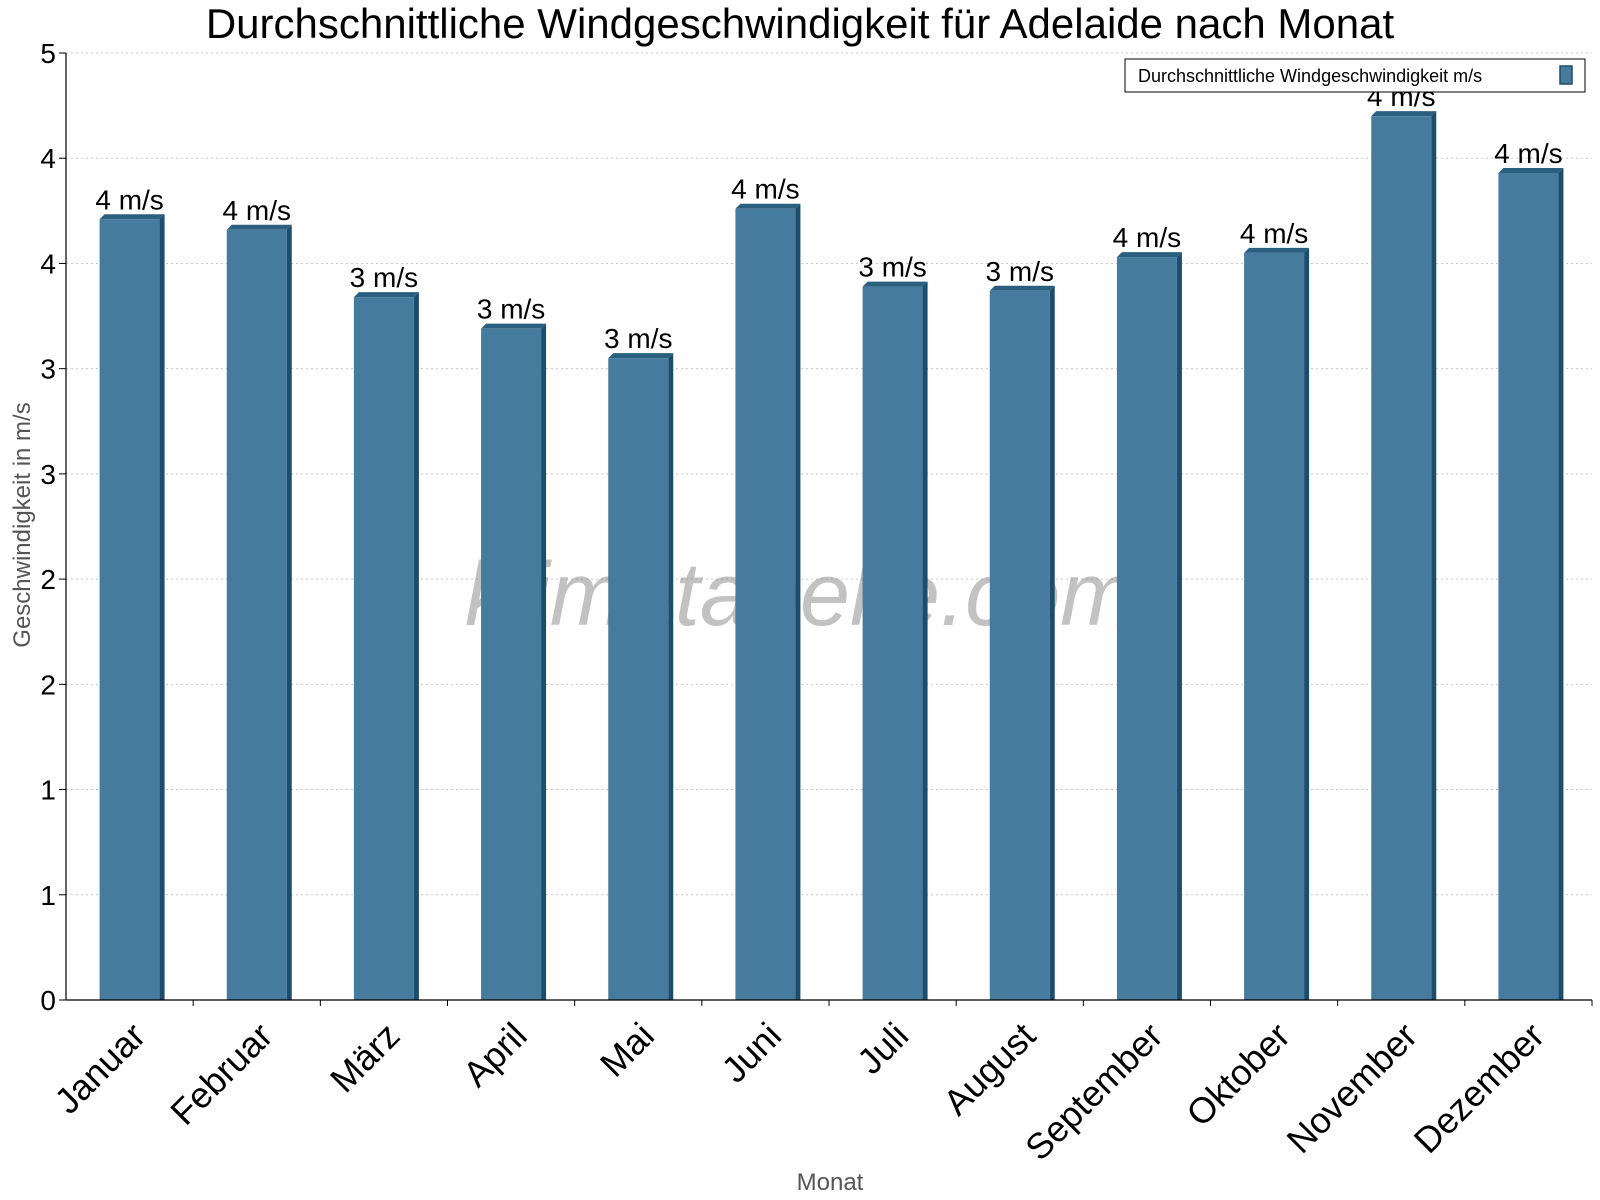 This screenshot has width=1600, height=1200. I want to click on bar-november: 4 m/s, so click(1402, 541).